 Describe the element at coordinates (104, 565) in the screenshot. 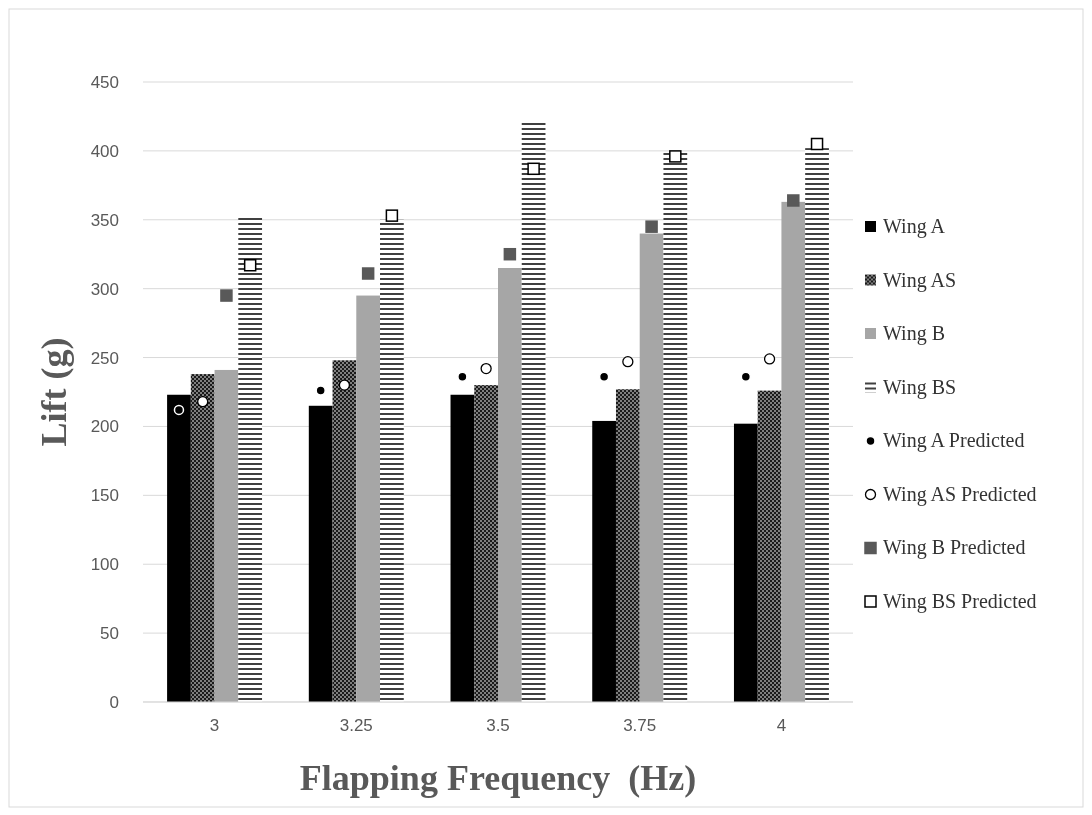

I see `y-tick-label: 100` at that location.